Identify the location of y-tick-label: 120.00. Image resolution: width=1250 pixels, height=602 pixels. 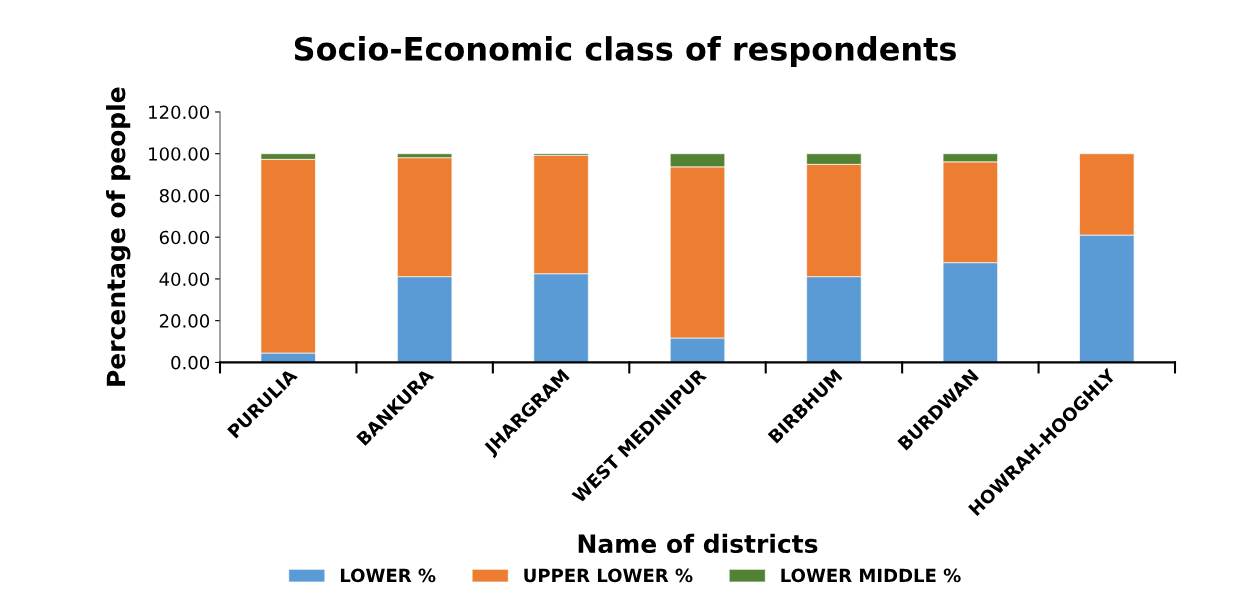
(179, 112).